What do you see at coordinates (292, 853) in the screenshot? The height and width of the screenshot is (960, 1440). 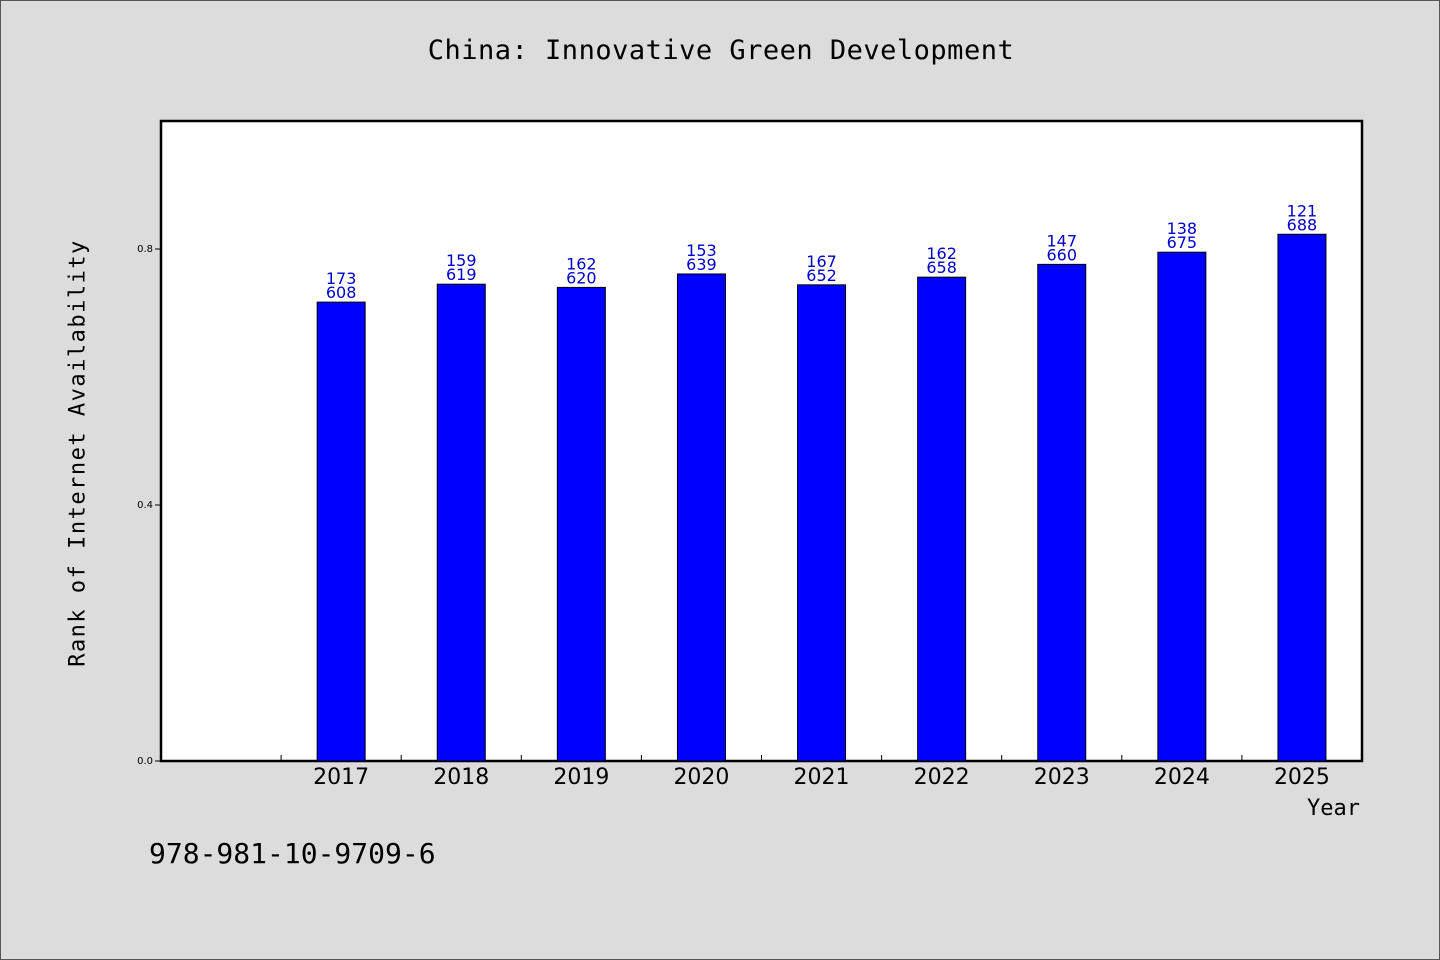 I see `footer-identifier: 978-981-10-9709-6` at bounding box center [292, 853].